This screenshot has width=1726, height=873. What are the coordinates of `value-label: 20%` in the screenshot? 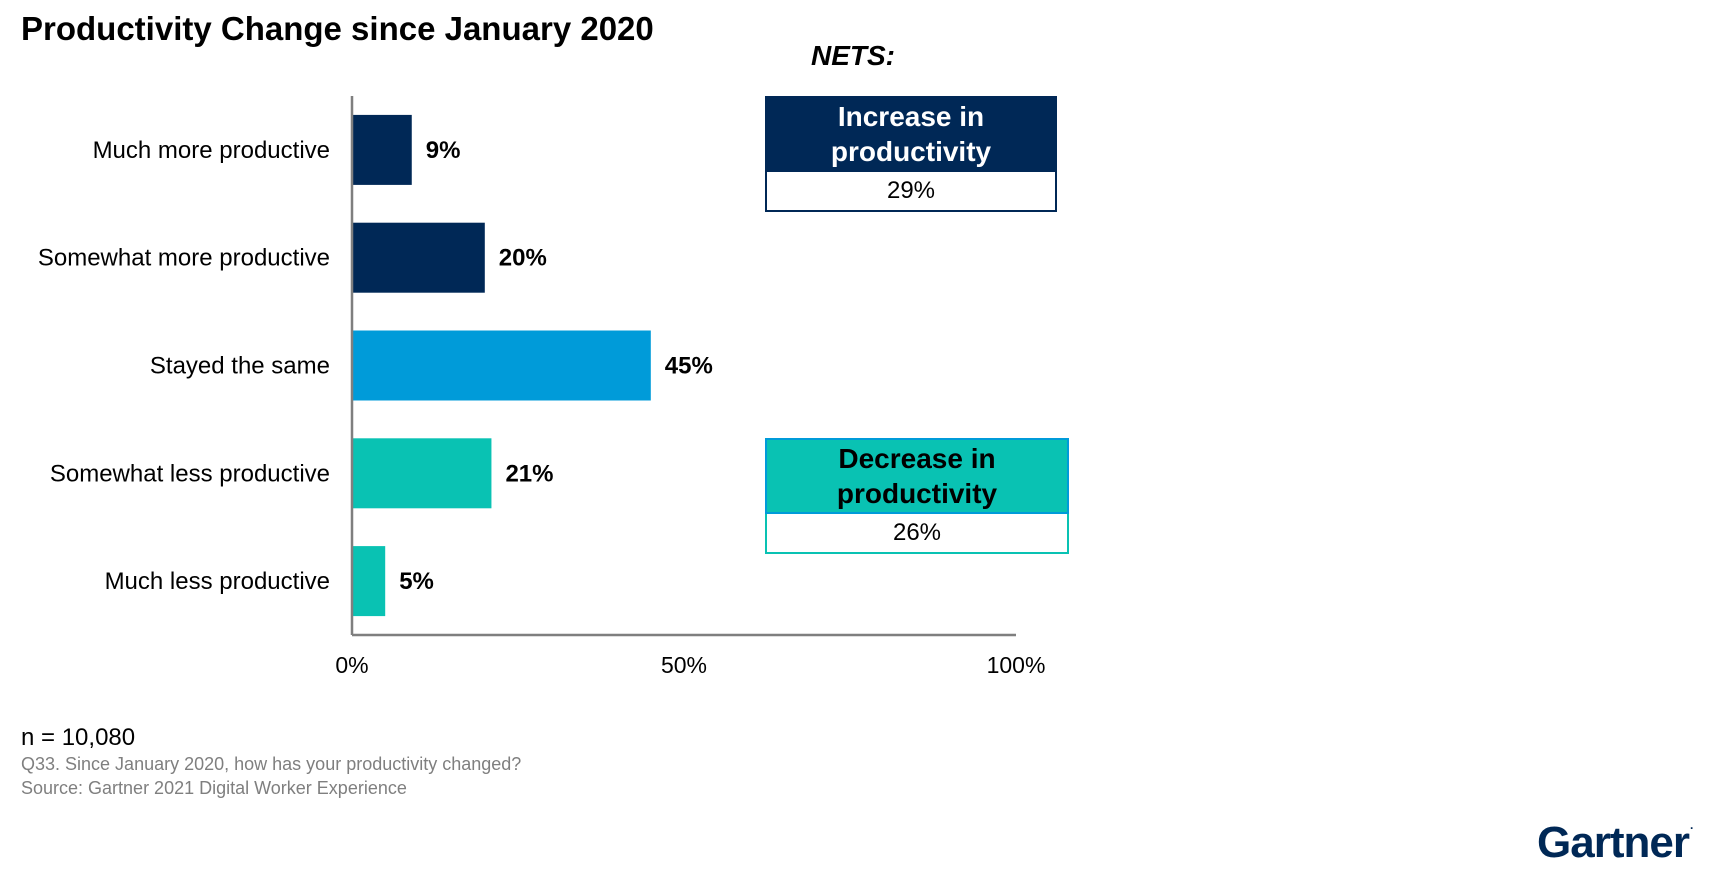 It's located at (523, 258).